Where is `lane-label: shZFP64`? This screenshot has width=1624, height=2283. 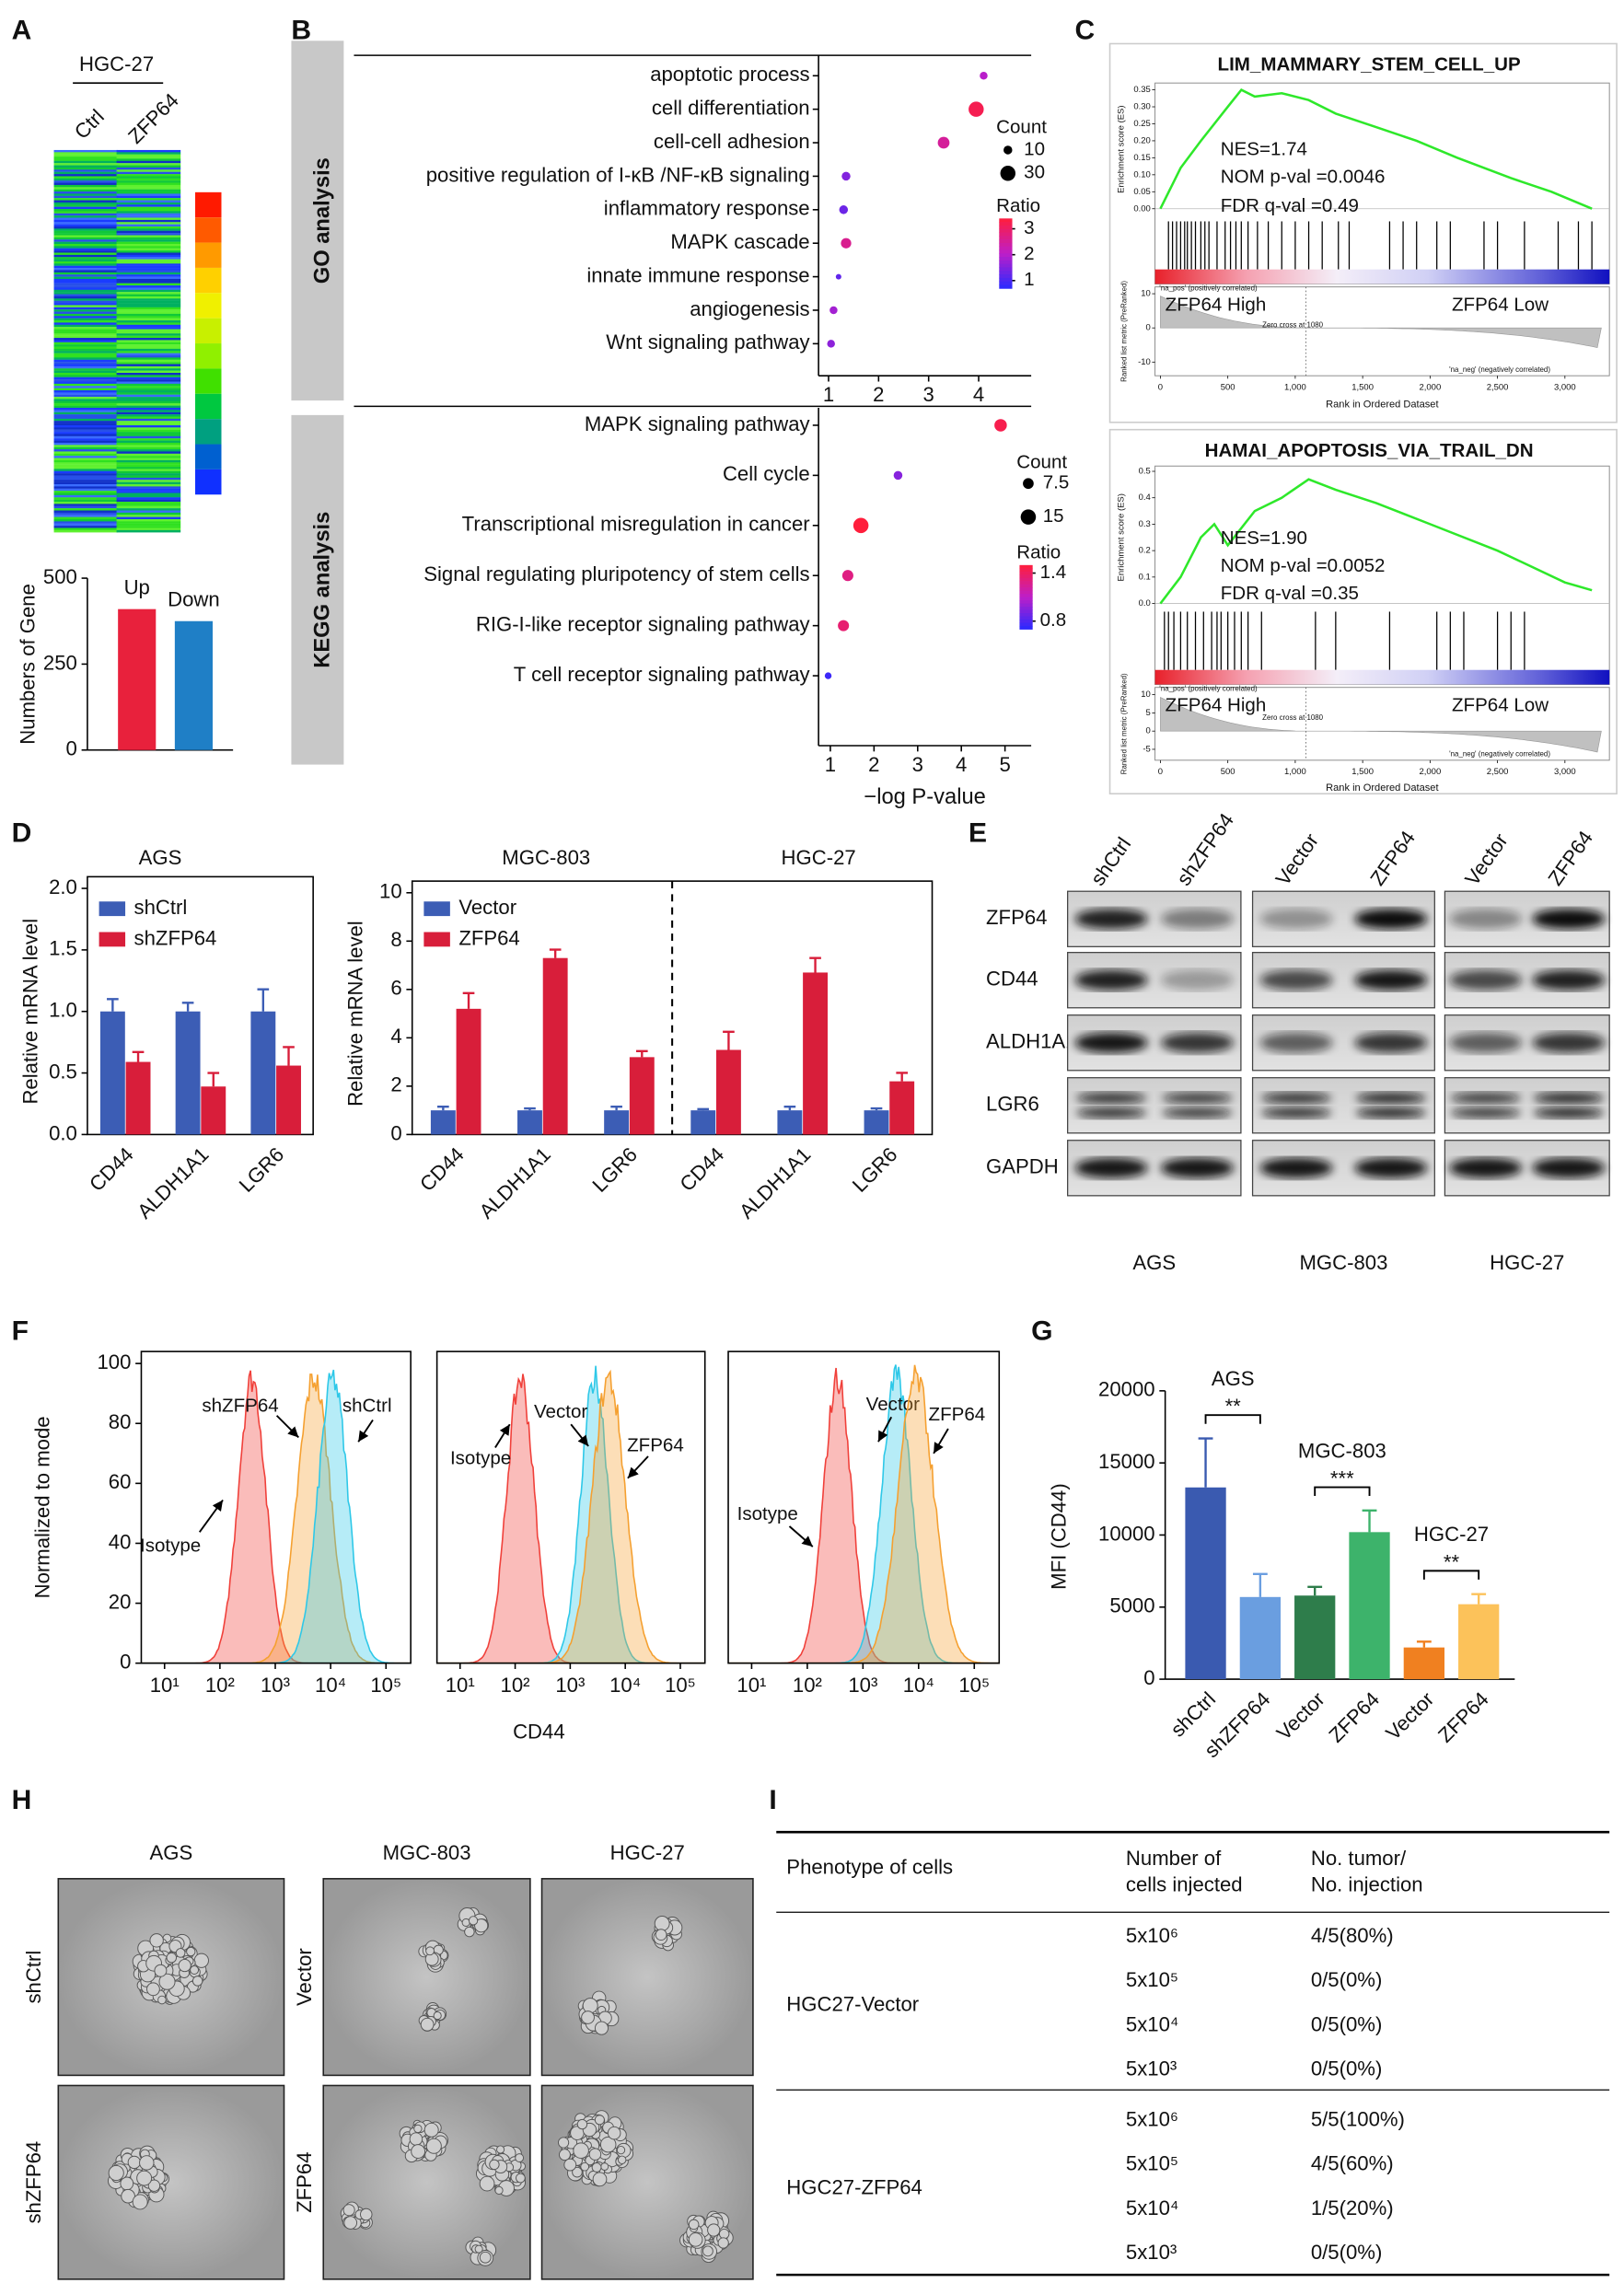 lane-label: shZFP64 is located at coordinates (1205, 849).